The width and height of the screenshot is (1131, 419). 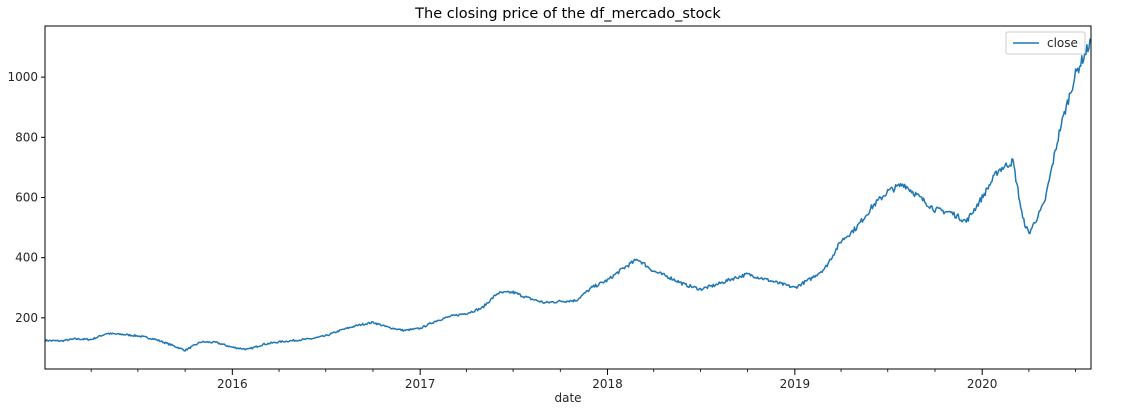 What do you see at coordinates (795, 384) in the screenshot?
I see `x-tick-label: 2019` at bounding box center [795, 384].